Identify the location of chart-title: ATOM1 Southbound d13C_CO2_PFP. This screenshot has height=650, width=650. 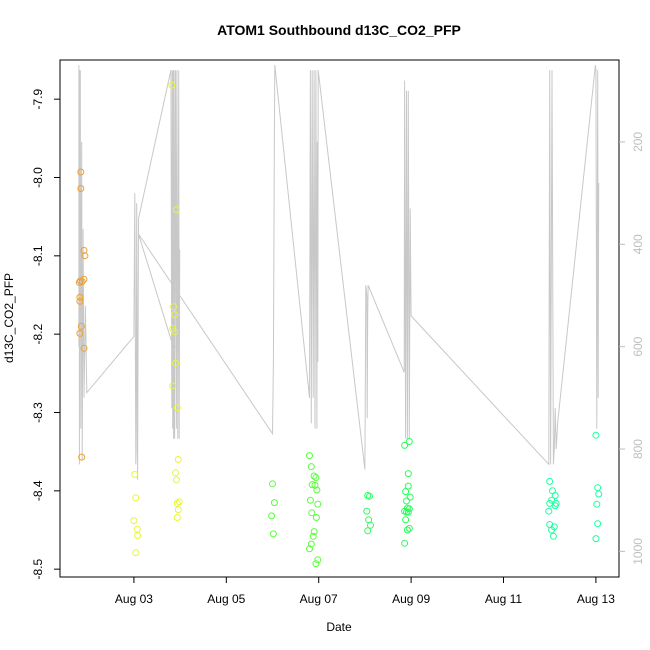
(339, 30).